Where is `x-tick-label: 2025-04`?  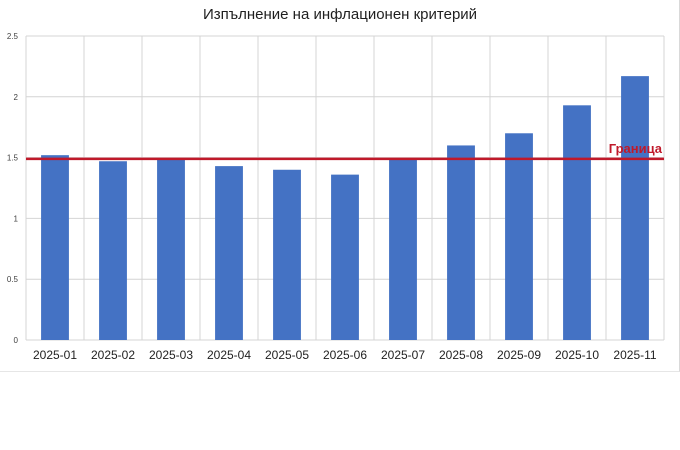 x-tick-label: 2025-04 is located at coordinates (229, 355).